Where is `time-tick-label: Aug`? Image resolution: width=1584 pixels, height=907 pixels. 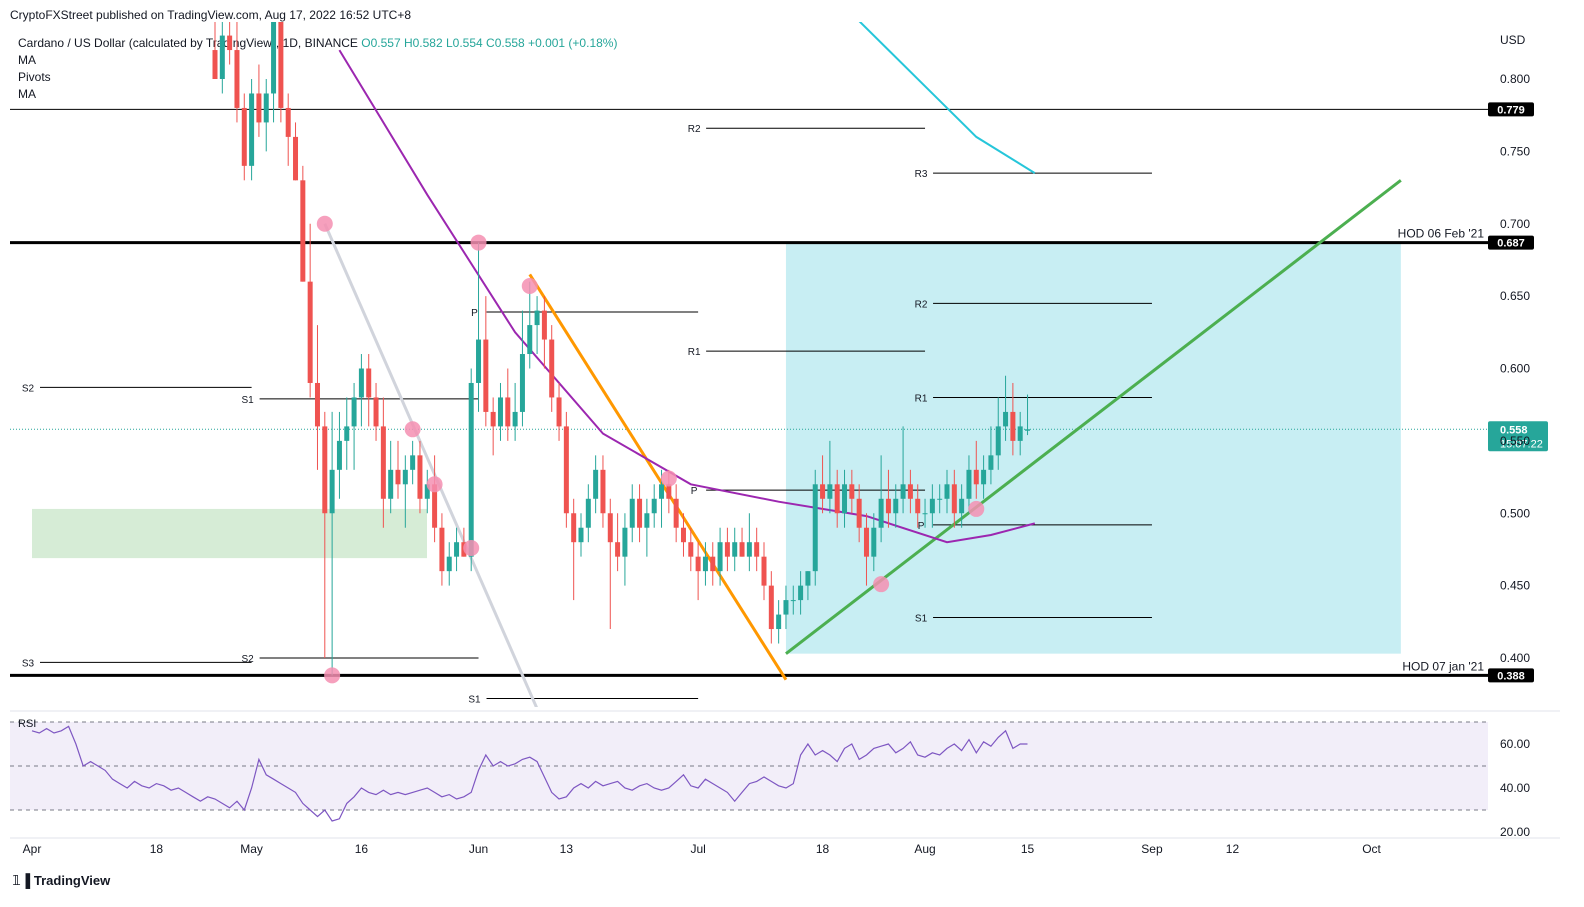 time-tick-label: Aug is located at coordinates (924, 849).